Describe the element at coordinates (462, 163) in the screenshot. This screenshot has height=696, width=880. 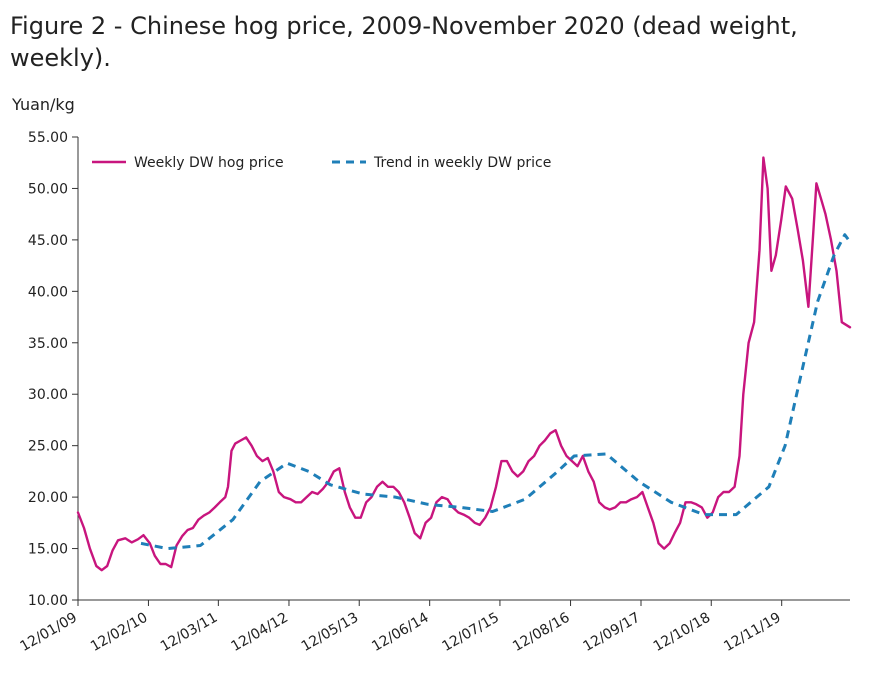
I see `legend-label-trend: Trend in weekly DW price` at that location.